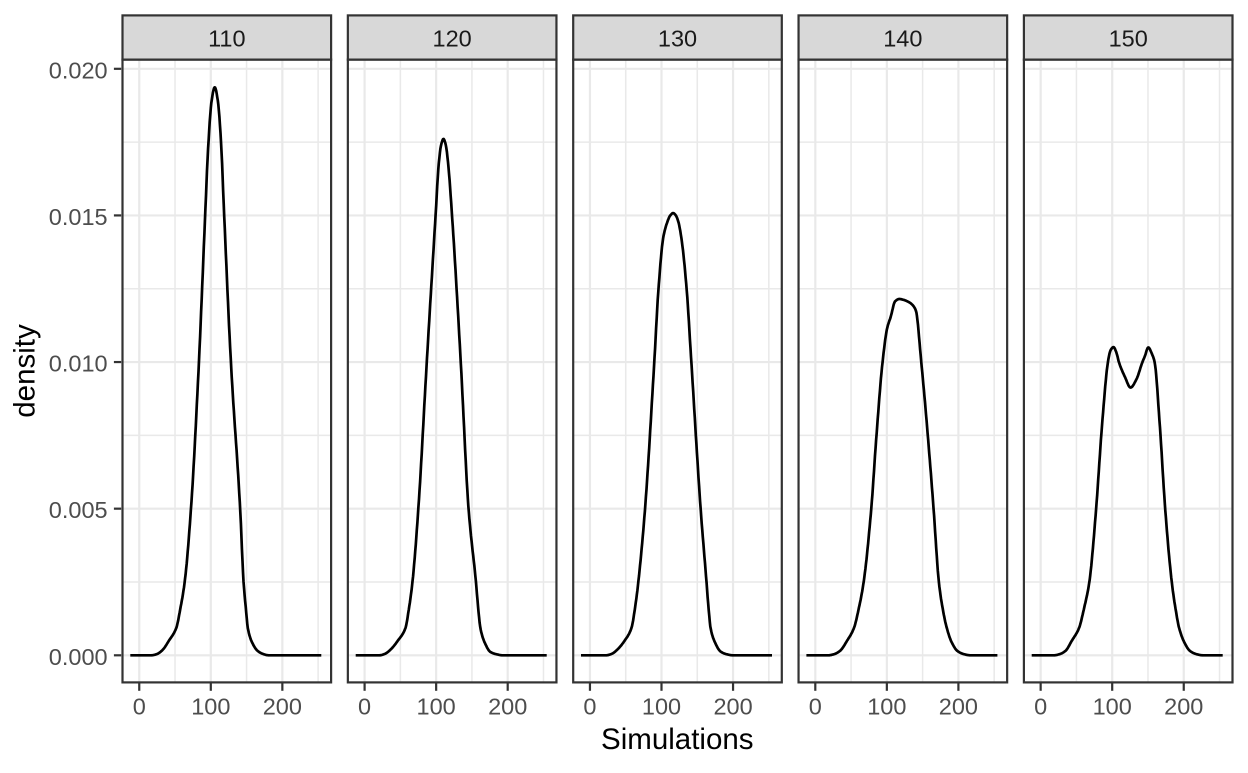 This screenshot has height=773, width=1248. I want to click on svg-text: 150, so click(1128, 39).